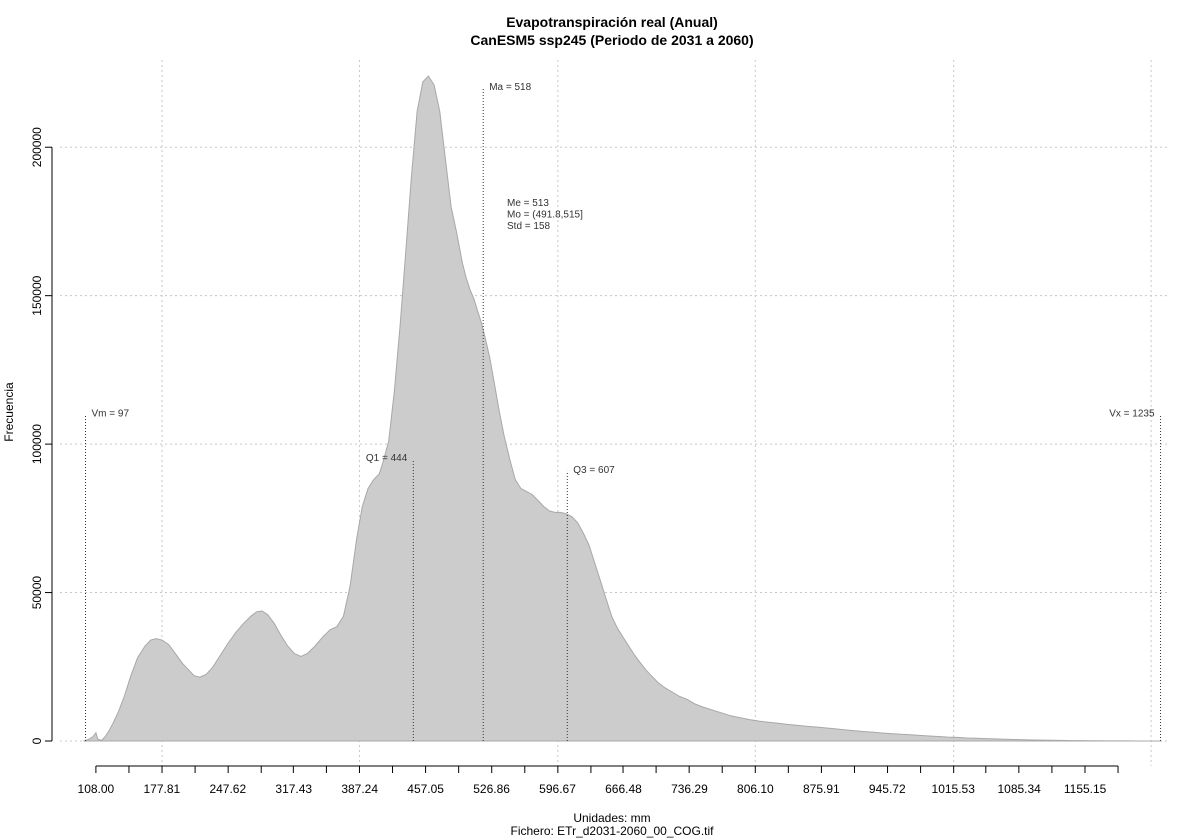 This screenshot has width=1200, height=840. What do you see at coordinates (594, 470) in the screenshot?
I see `marker-label-q3: Q3 = 607` at bounding box center [594, 470].